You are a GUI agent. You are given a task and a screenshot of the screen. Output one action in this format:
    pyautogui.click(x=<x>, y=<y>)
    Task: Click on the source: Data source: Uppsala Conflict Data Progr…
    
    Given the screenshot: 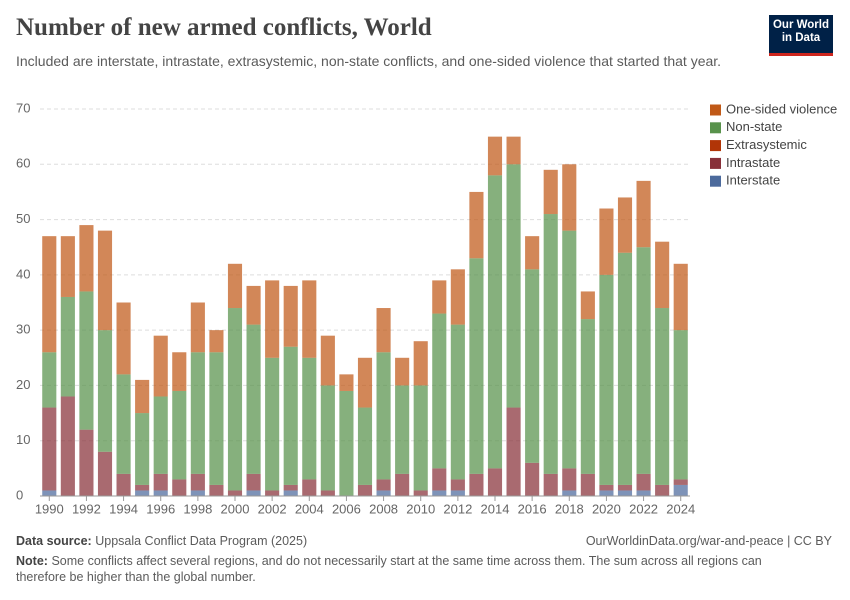 What is the action you would take?
    pyautogui.click(x=161, y=541)
    